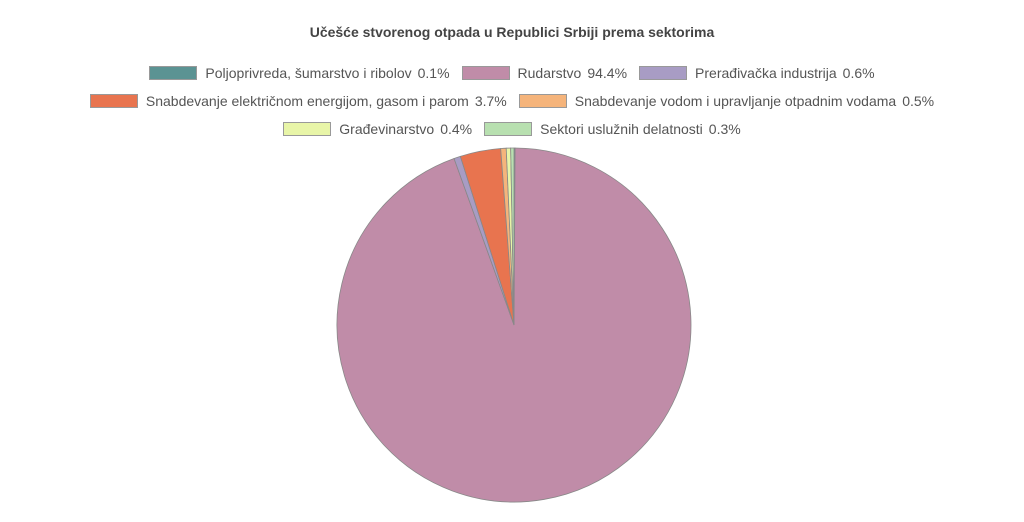  What do you see at coordinates (387, 129) in the screenshot?
I see `legend-label: Građevinarstvo` at bounding box center [387, 129].